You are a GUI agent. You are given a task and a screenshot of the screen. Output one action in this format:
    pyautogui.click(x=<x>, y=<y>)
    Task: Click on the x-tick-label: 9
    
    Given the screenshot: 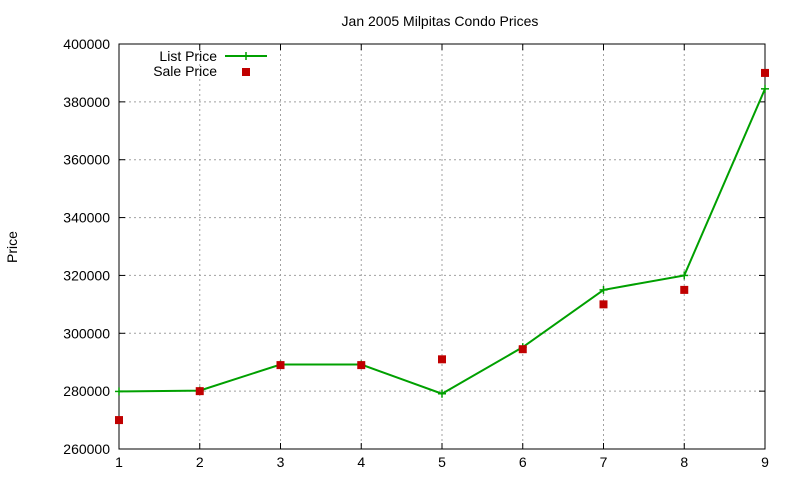 What is the action you would take?
    pyautogui.click(x=765, y=462)
    